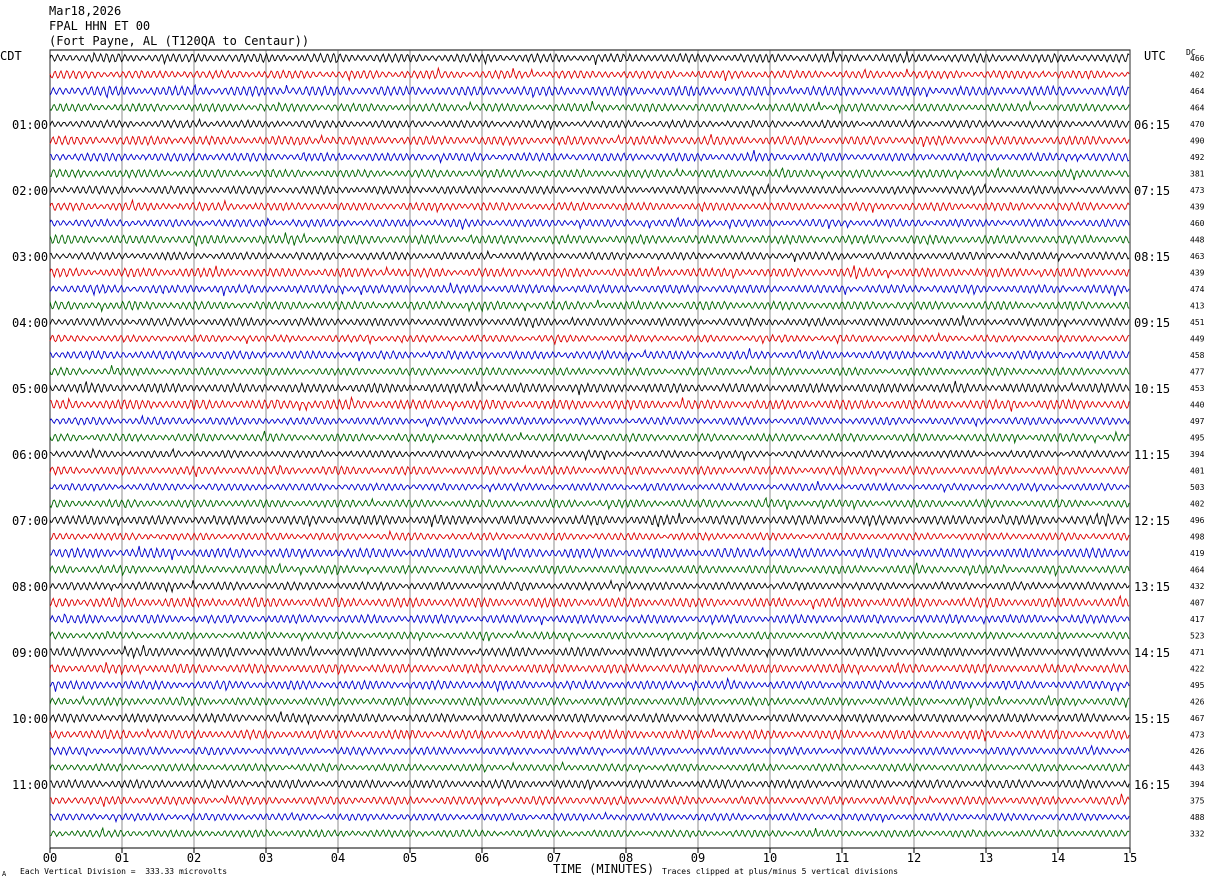 The image size is (1210, 886). What do you see at coordinates (1197, 768) in the screenshot?
I see `dc-offset-value: 443` at bounding box center [1197, 768].